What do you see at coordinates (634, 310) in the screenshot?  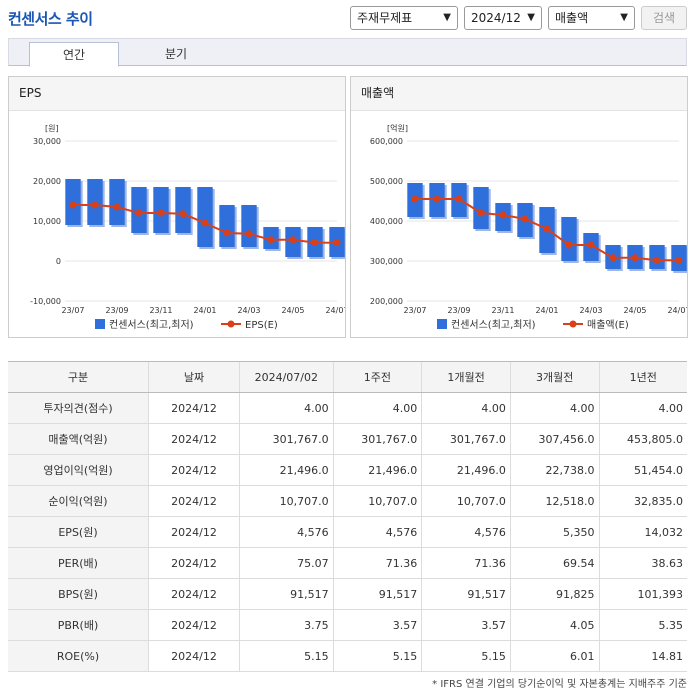 I see `x-tick-label: 24/05` at bounding box center [634, 310].